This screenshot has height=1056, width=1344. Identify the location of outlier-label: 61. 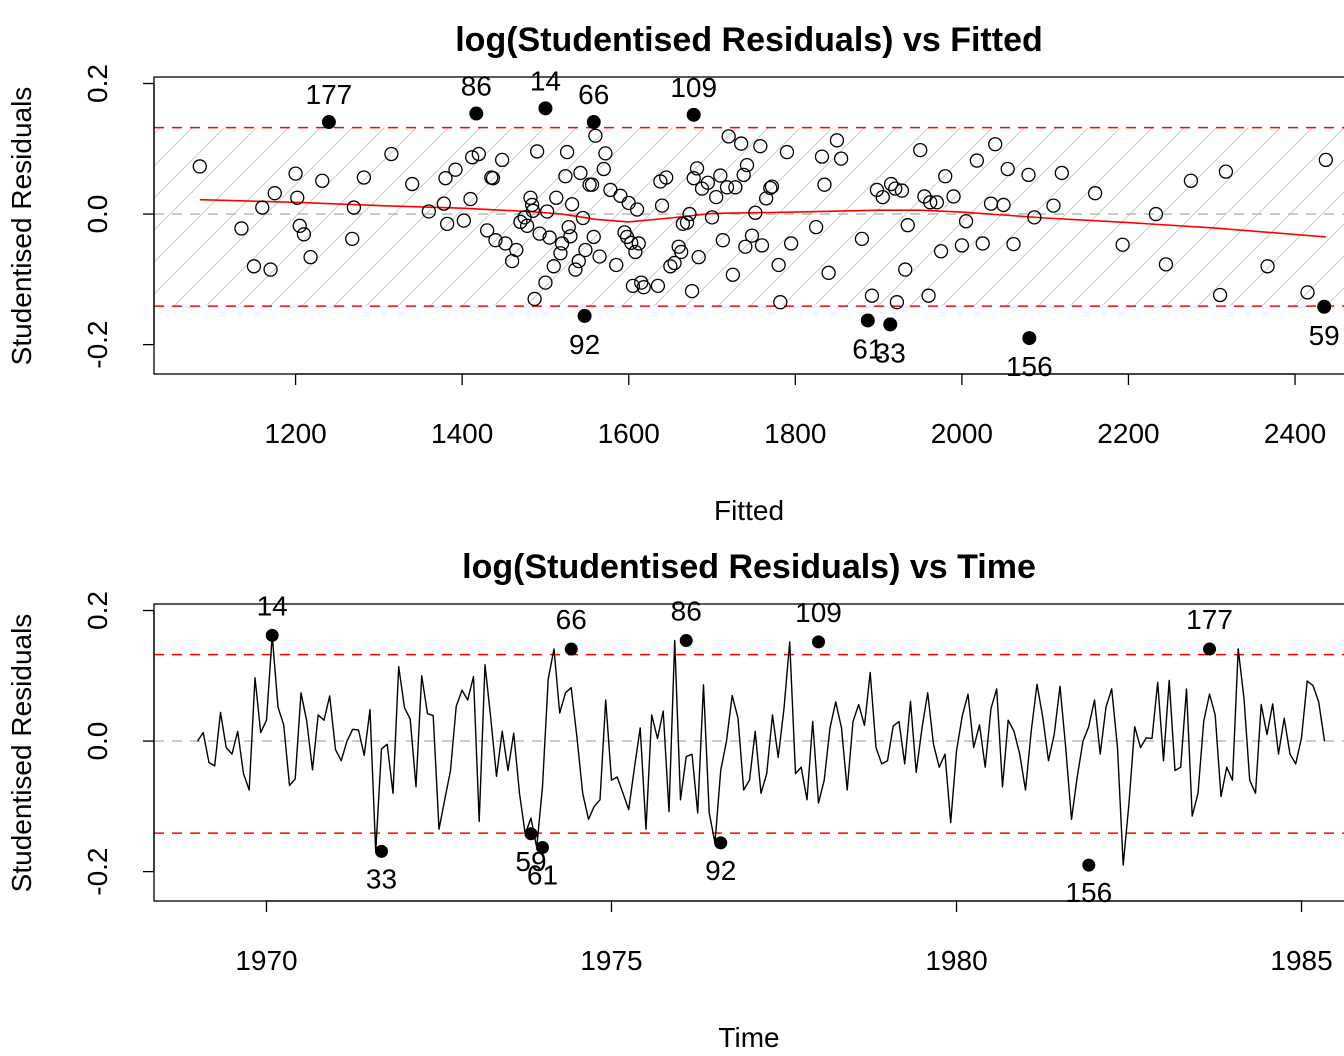
(867, 348).